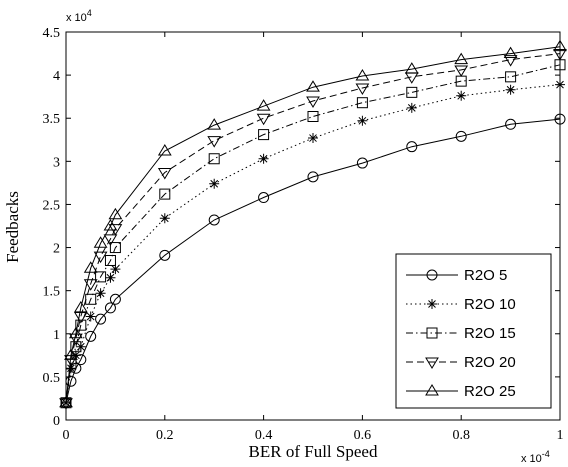 This screenshot has width=568, height=467. I want to click on y-tick-label: 1, so click(56, 335).